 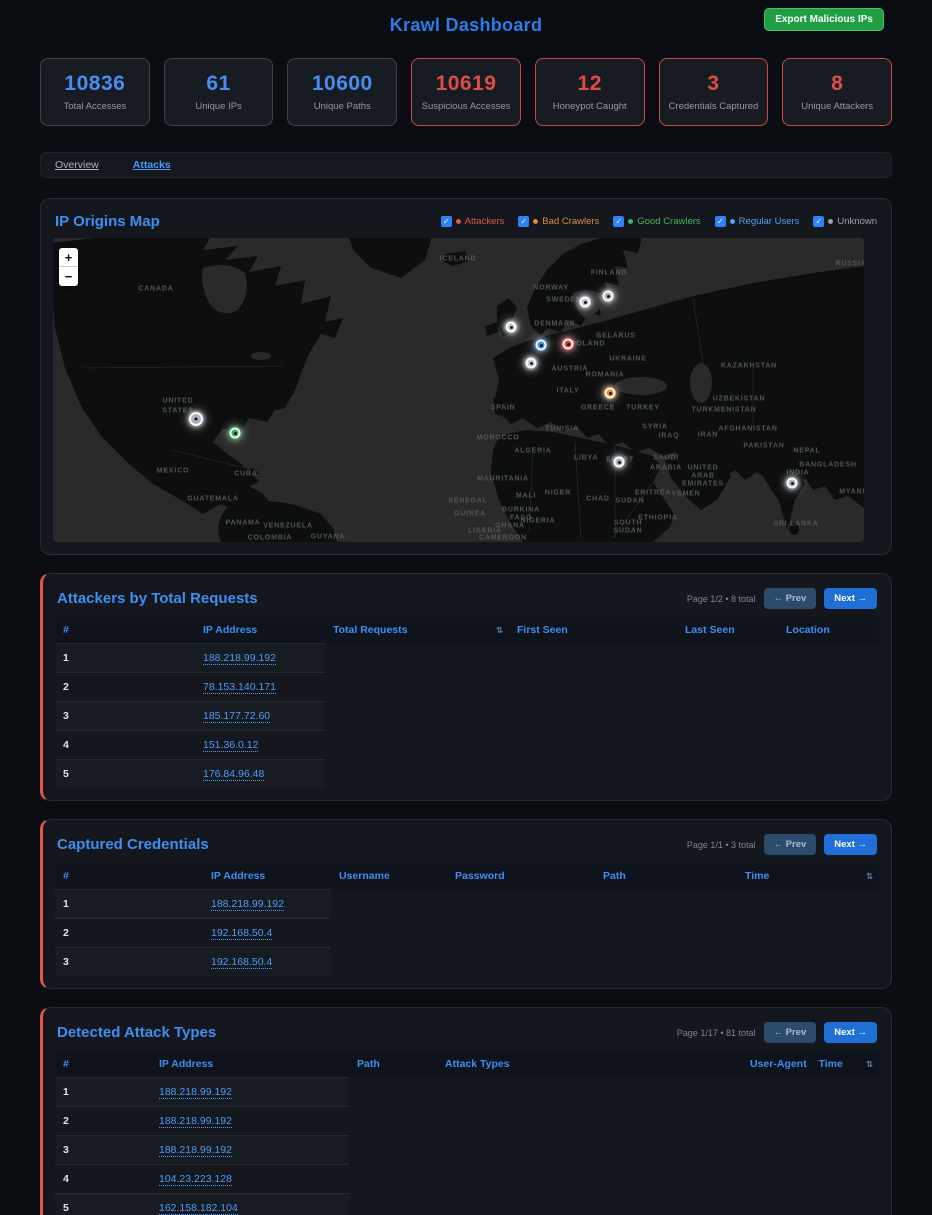 I want to click on stat-card: 10619 Suspicious Accesses, so click(x=466, y=92).